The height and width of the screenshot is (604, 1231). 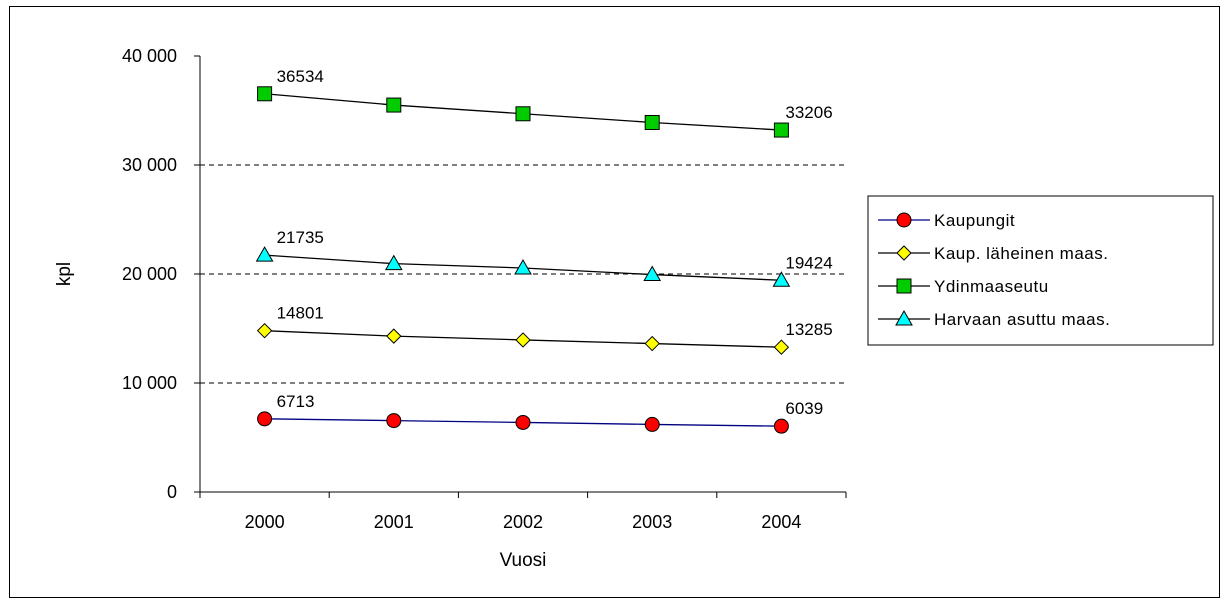 What do you see at coordinates (991, 286) in the screenshot?
I see `legend-label: Ydinmaaseutu` at bounding box center [991, 286].